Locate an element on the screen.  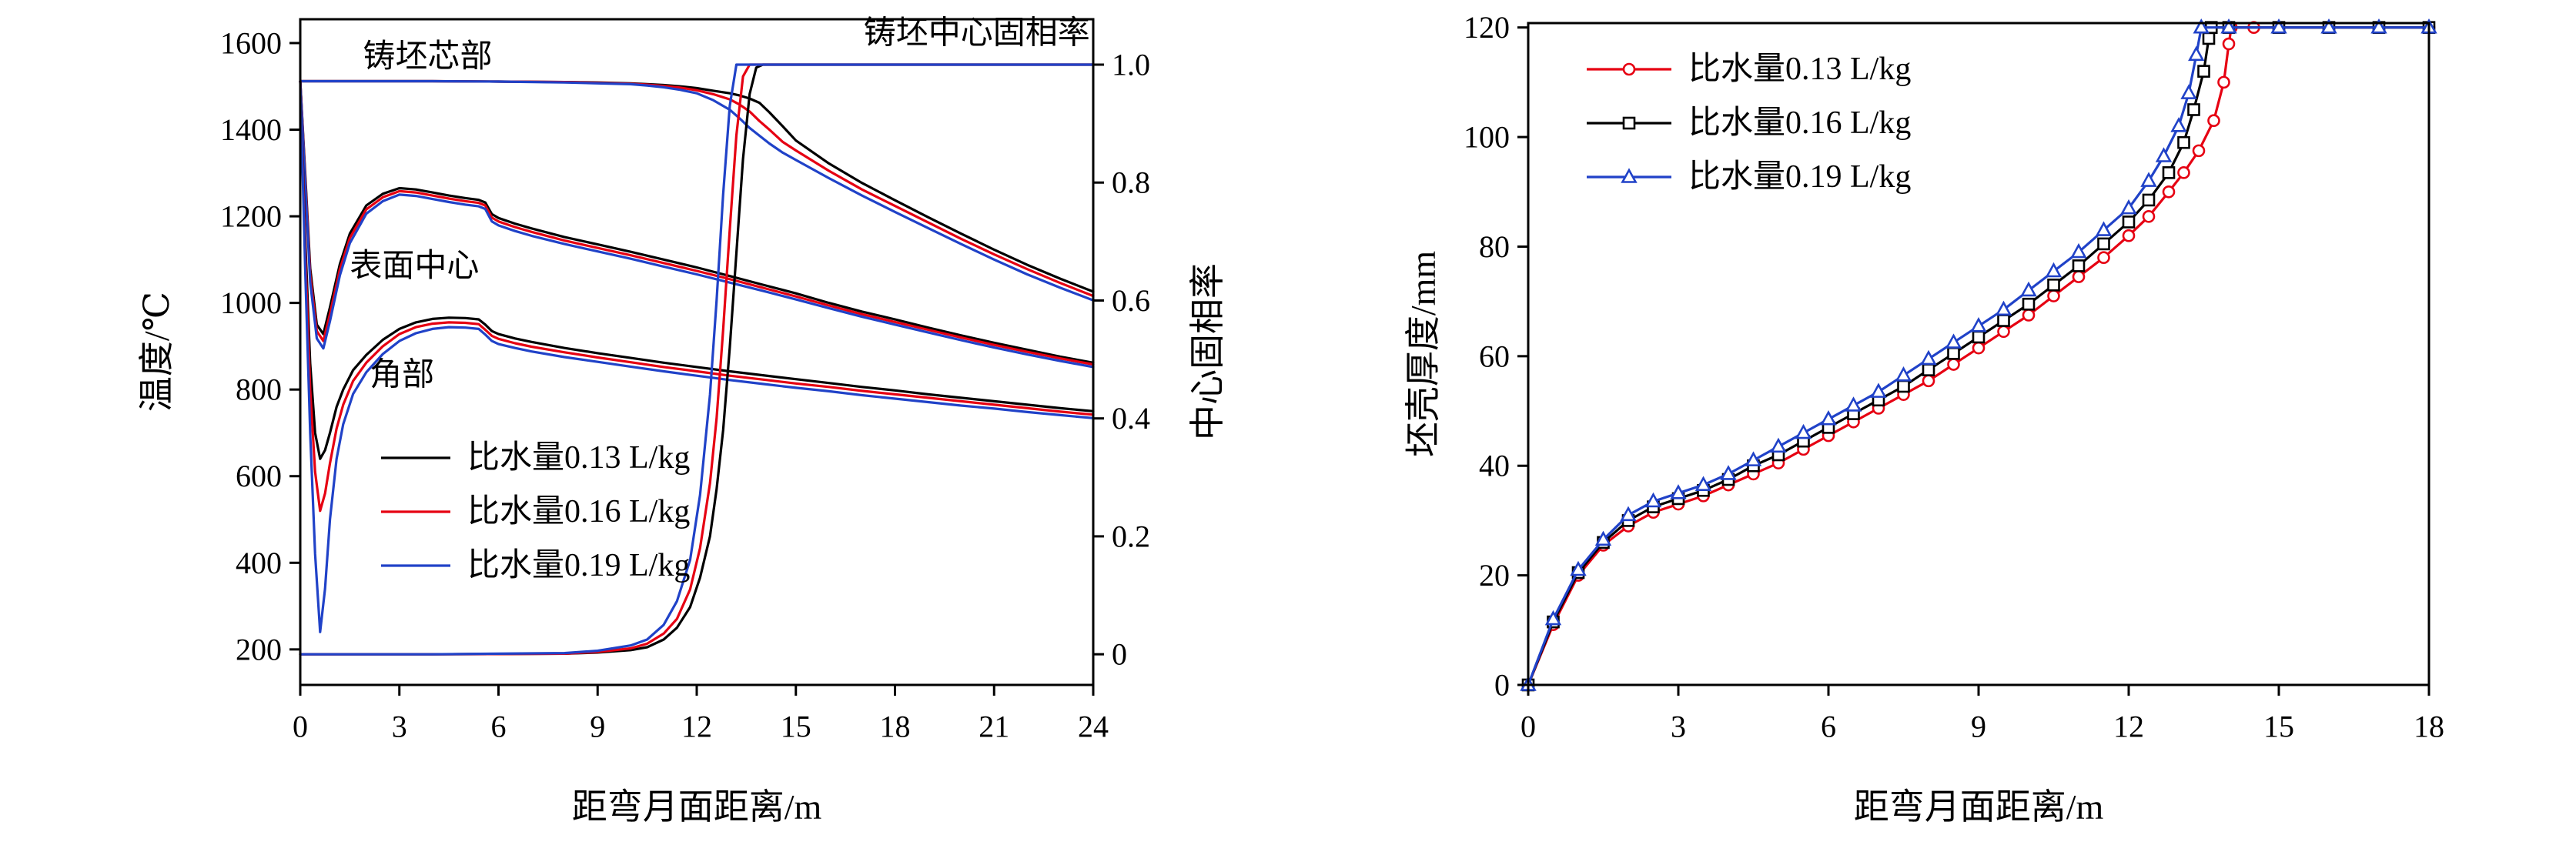
x-tick-label: 15 is located at coordinates (2278, 727).